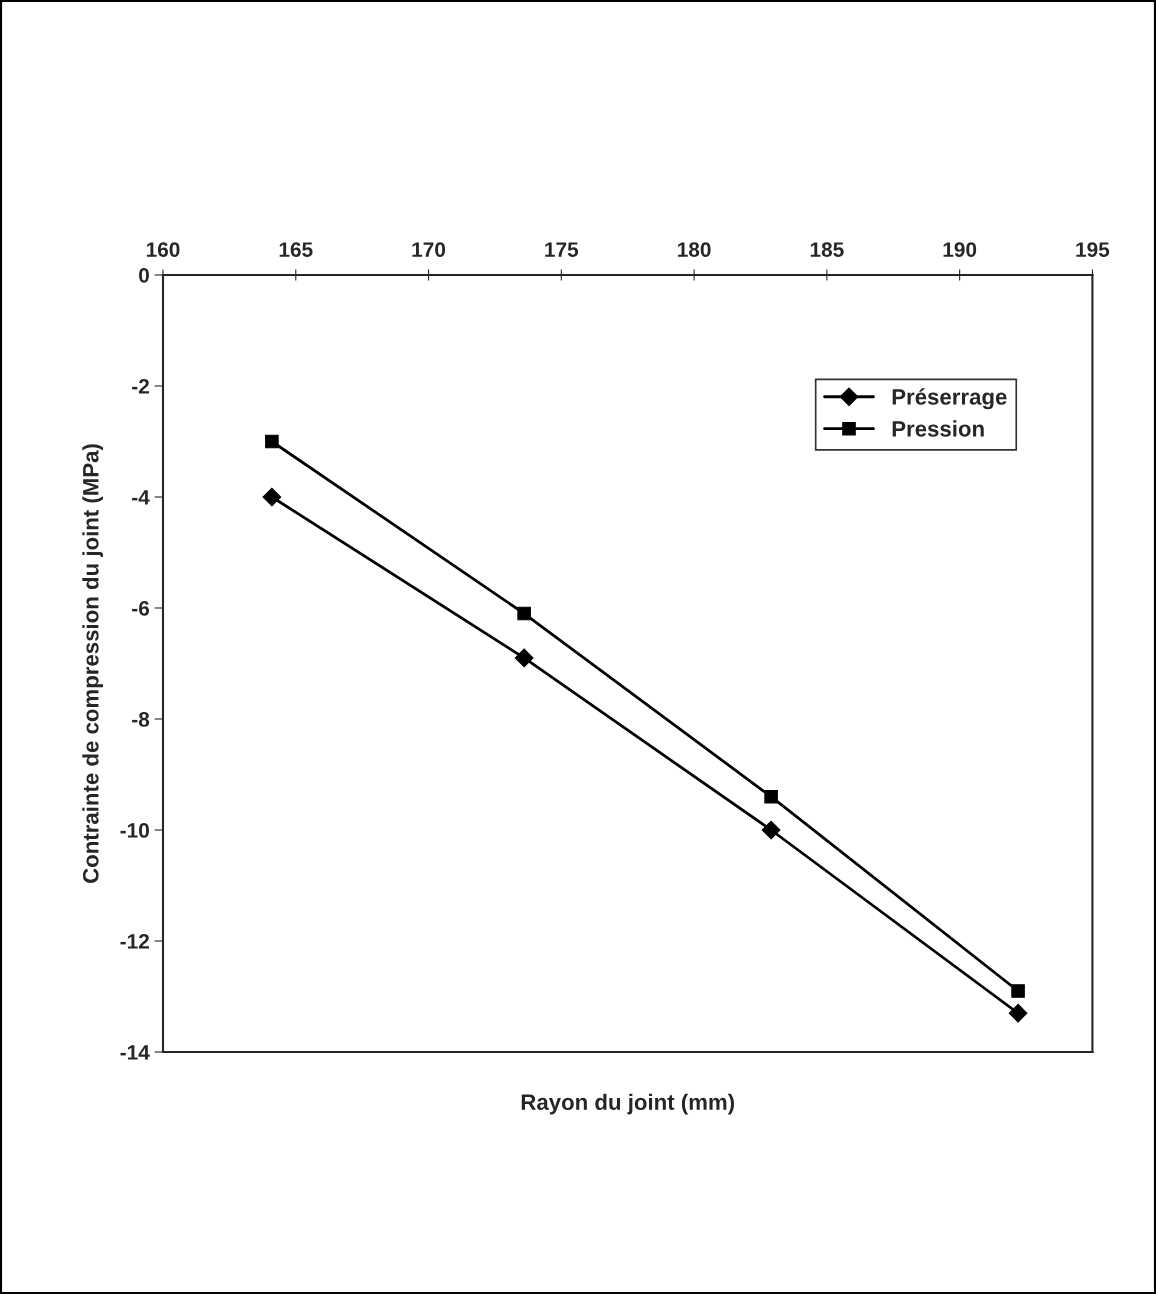 The height and width of the screenshot is (1294, 1156). I want to click on y-tick-label: -14, so click(135, 1052).